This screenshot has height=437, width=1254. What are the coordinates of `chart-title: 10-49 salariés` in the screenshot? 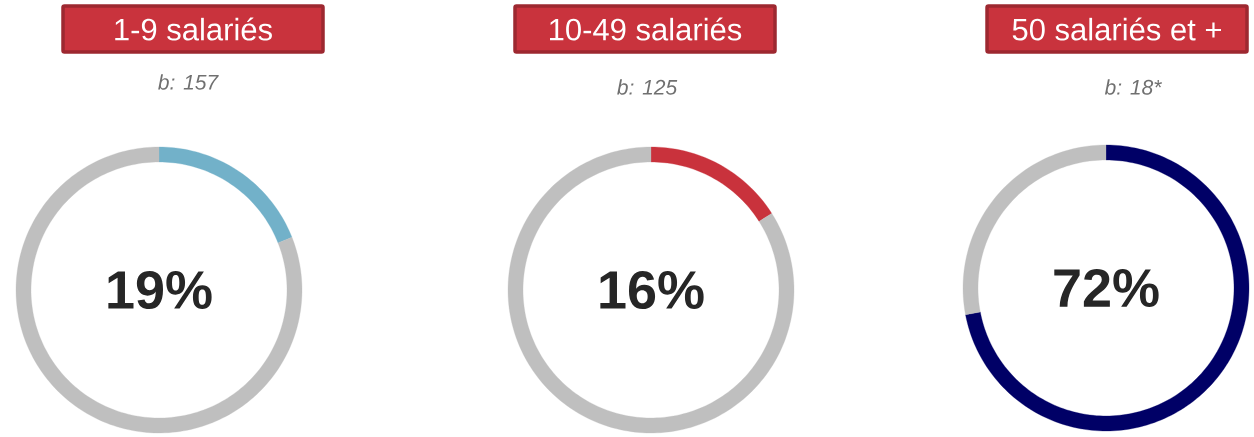 It's located at (646, 29).